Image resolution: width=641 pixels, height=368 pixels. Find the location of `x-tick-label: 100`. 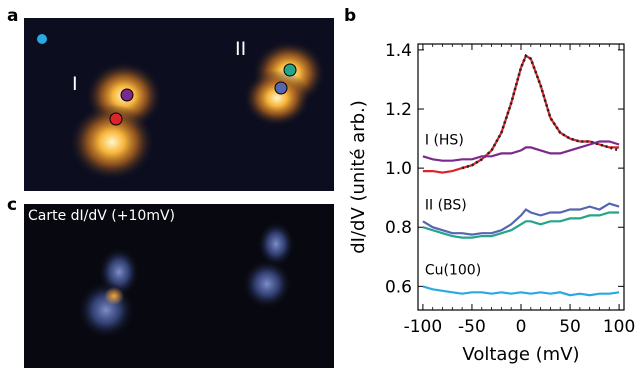

x-tick-label: 100 is located at coordinates (619, 327).